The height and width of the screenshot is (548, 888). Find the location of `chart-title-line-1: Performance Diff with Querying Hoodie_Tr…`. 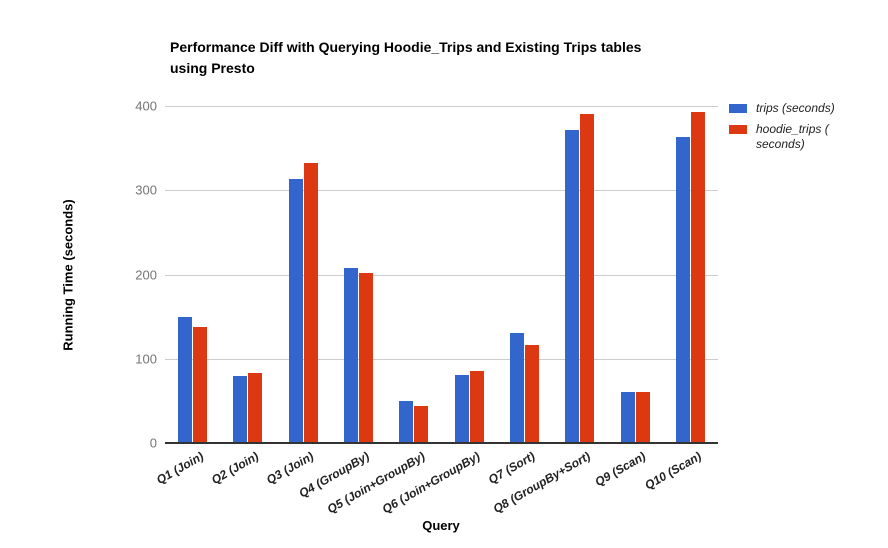

chart-title-line-1: Performance Diff with Querying Hoodie_Tr… is located at coordinates (406, 47).